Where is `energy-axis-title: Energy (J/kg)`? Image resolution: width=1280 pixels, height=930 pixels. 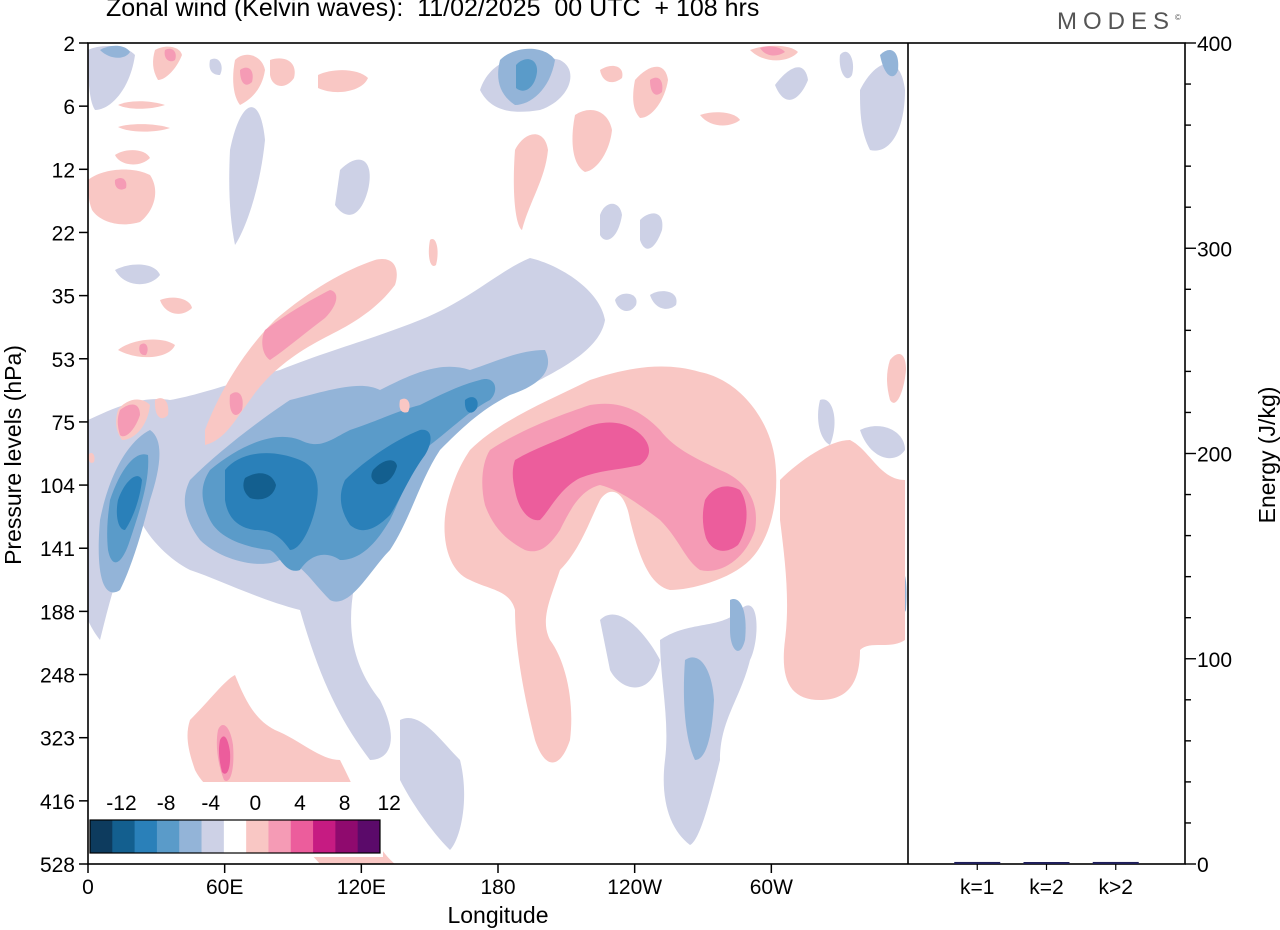
energy-axis-title: Energy (J/kg) is located at coordinates (1267, 455).